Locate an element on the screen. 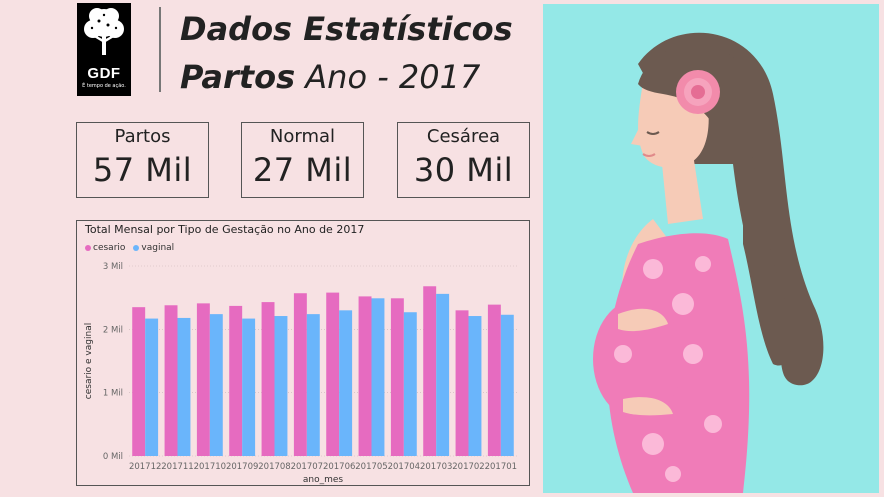  subtitle-year: Ano - 2017 is located at coordinates (393, 77).